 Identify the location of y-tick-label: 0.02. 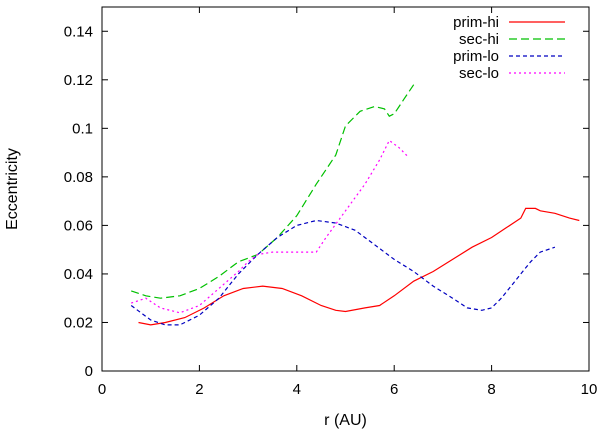
(78, 322).